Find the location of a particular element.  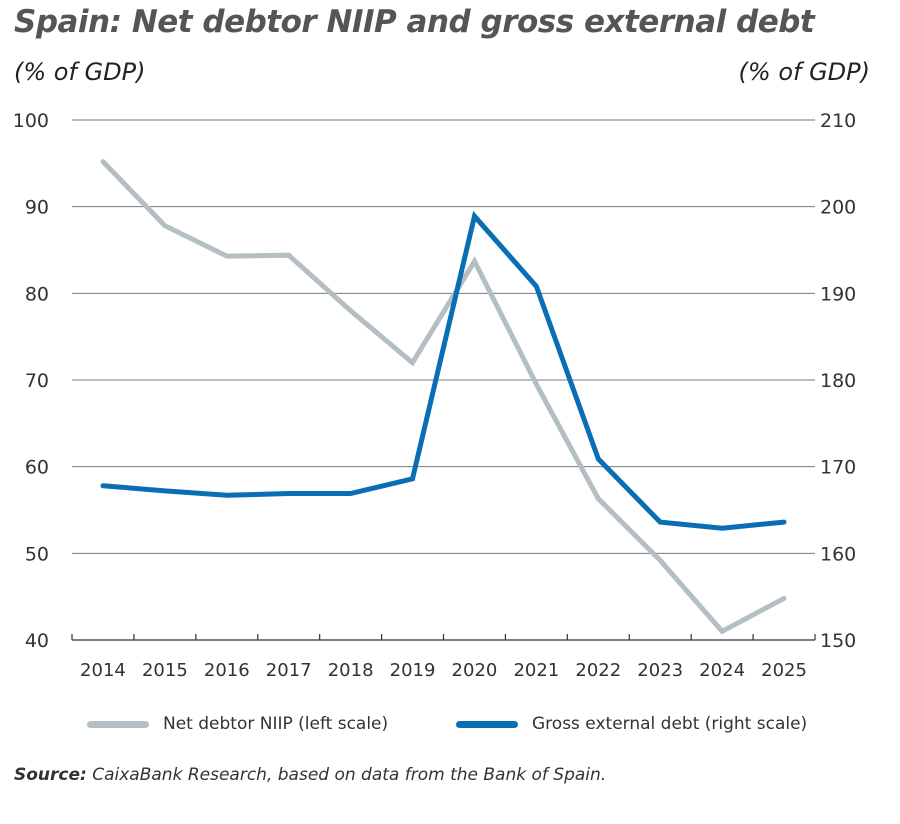

left-tick-label: 50 is located at coordinates (37, 554).